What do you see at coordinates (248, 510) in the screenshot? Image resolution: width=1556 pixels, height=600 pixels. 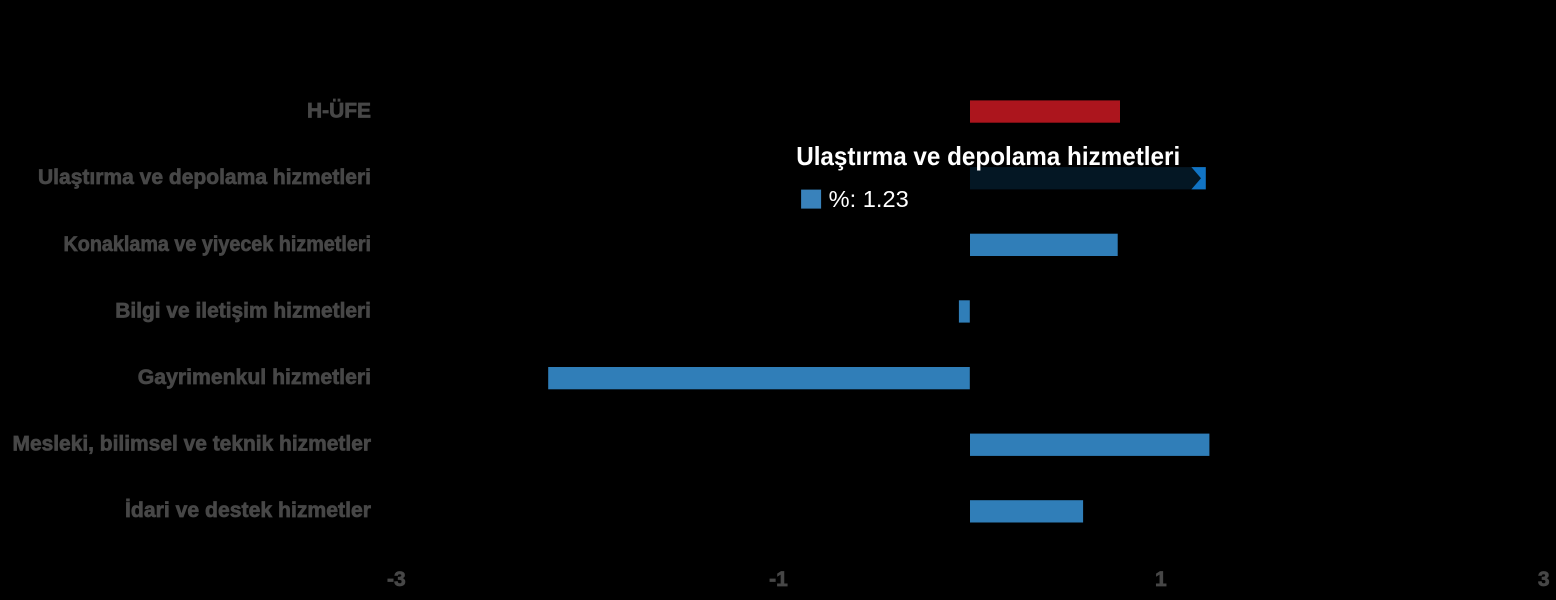 I see `svg-text: İdari ve destek hizmetler` at bounding box center [248, 510].